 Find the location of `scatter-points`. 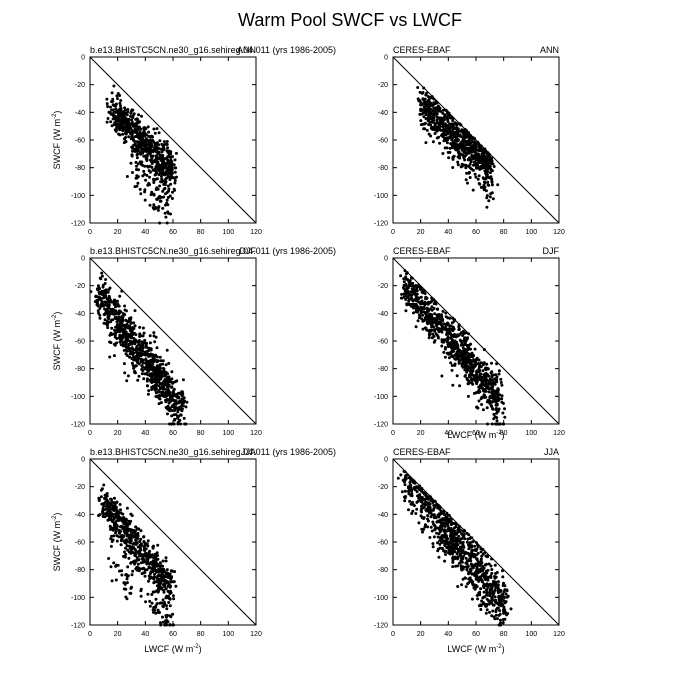

scatter-points is located at coordinates (137, 555).